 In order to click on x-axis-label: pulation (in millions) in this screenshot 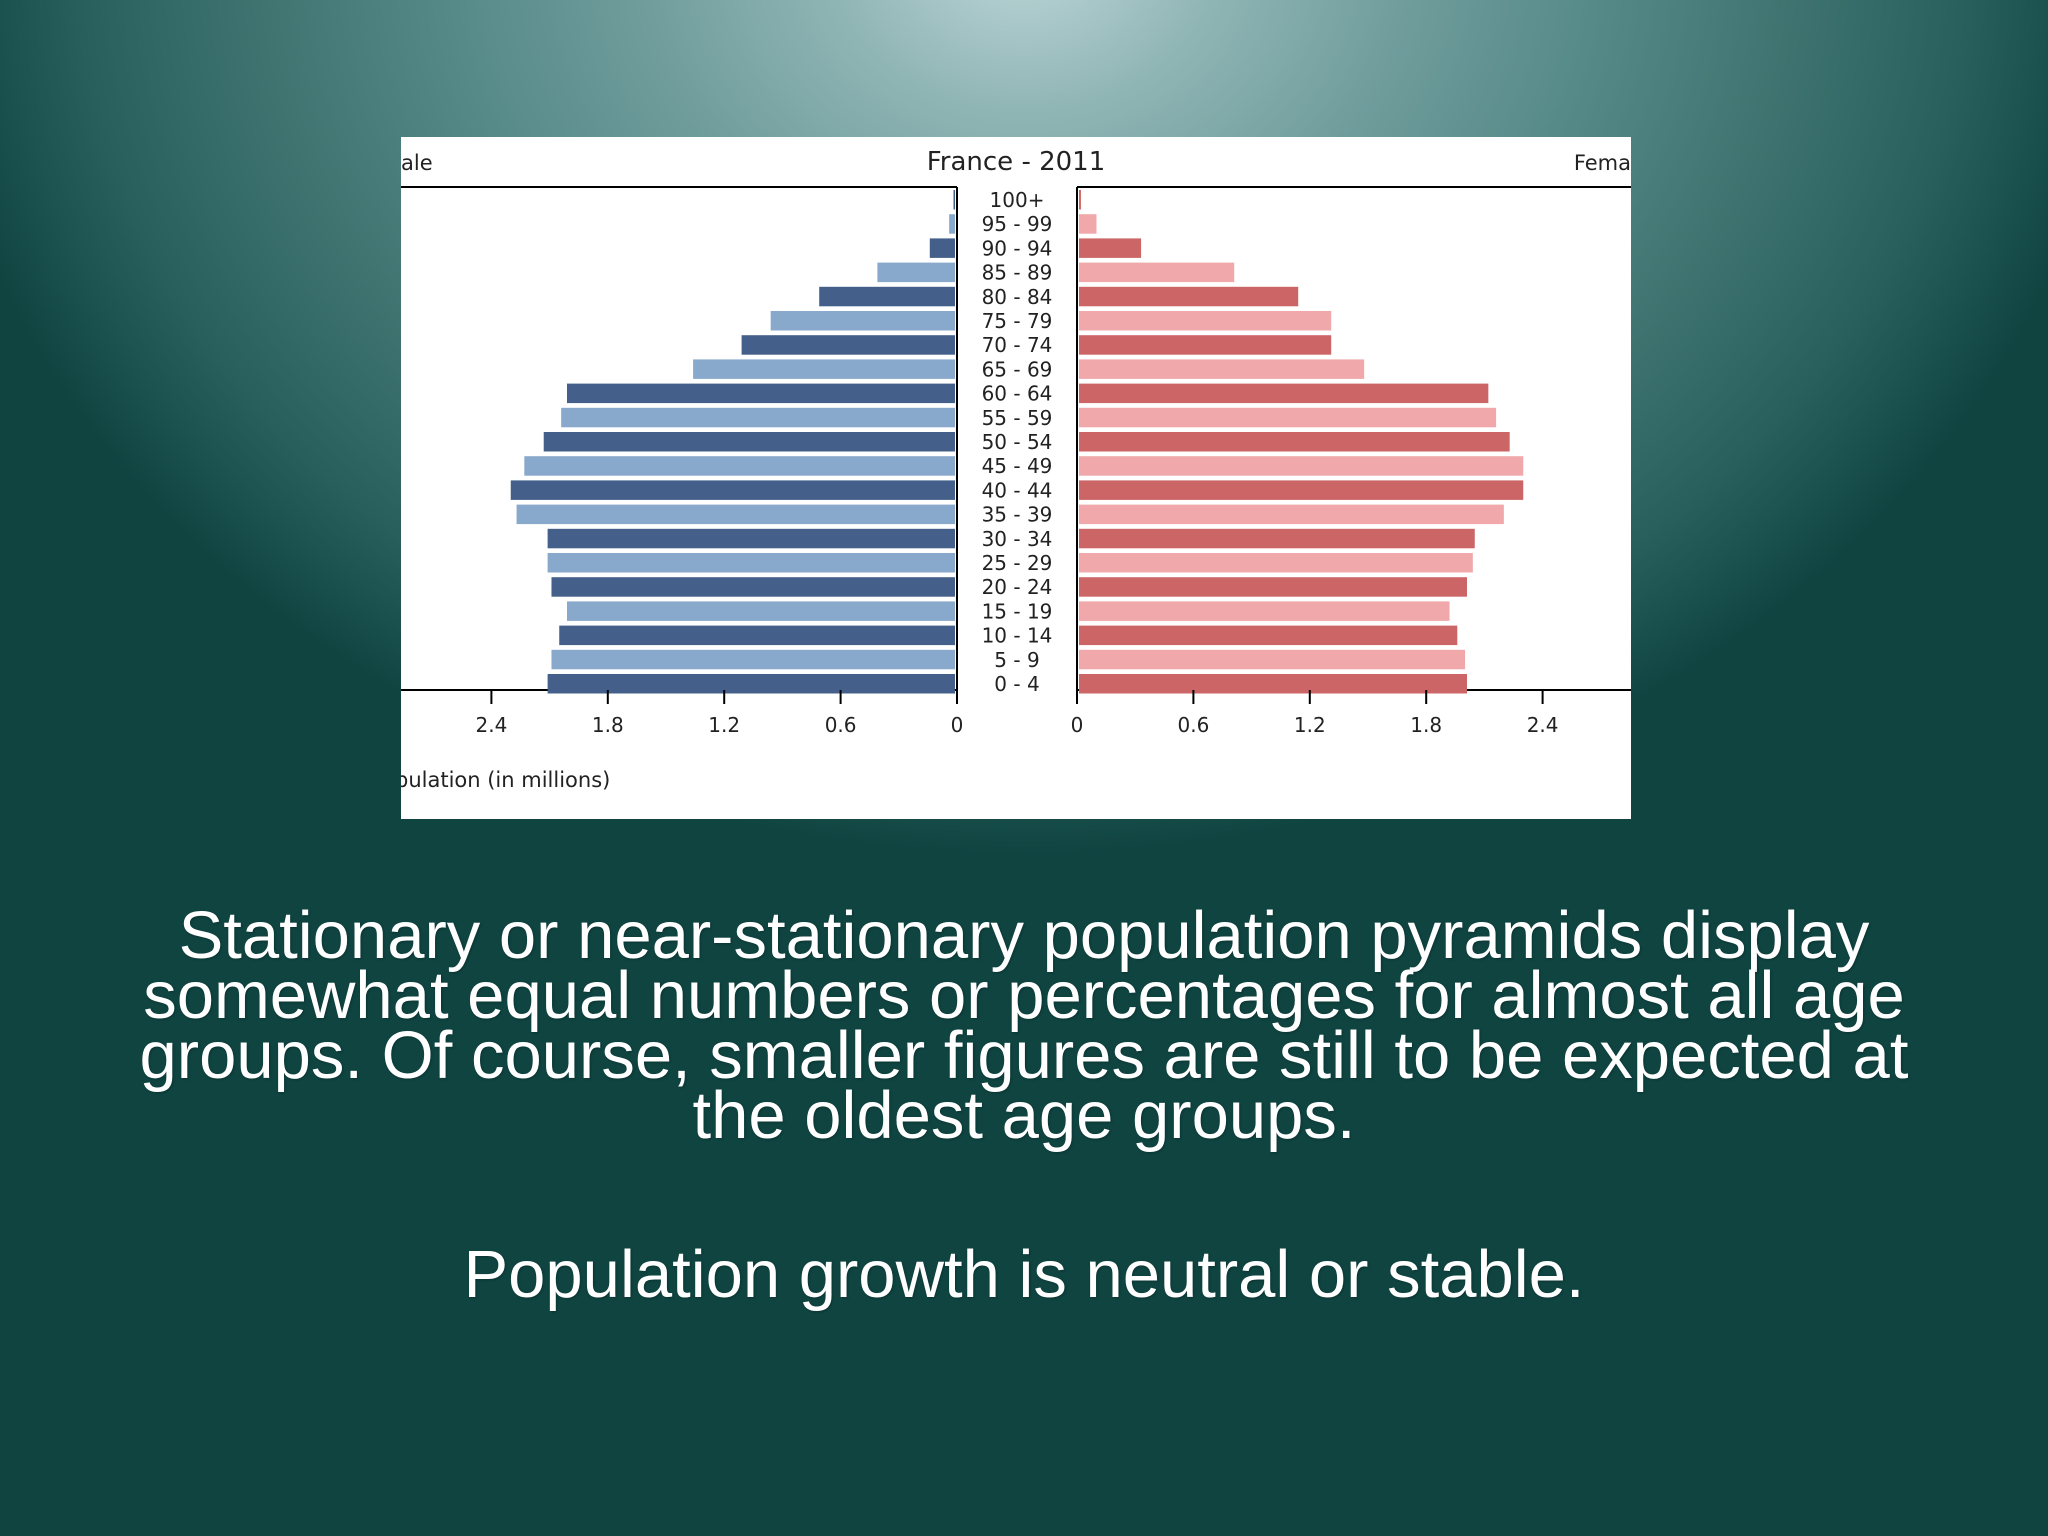, I will do `click(505, 780)`.